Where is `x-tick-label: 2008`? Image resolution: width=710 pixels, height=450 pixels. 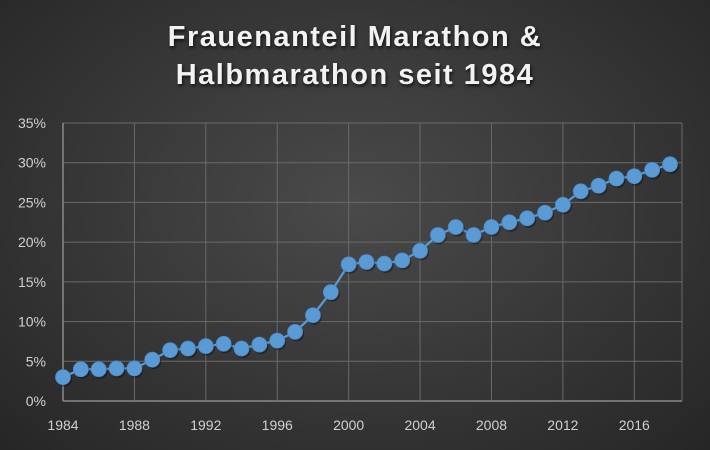 x-tick-label: 2008 is located at coordinates (491, 425).